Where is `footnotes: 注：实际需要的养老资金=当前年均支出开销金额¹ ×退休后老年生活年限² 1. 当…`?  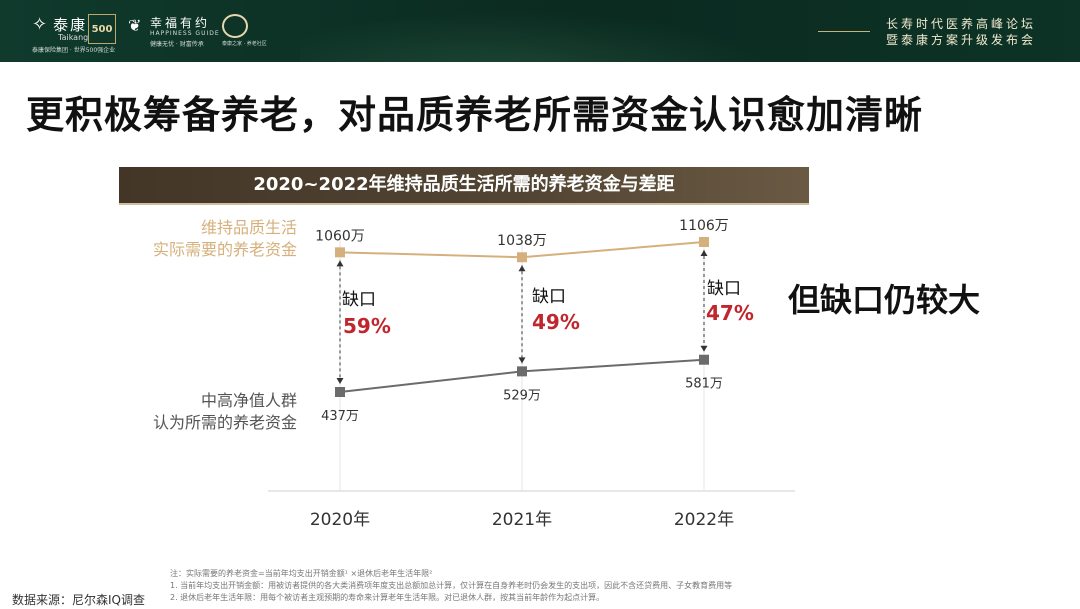 footnotes: 注：实际需要的养老资金=当前年均支出开销金额¹ ×退休后老年生活年限² 1. 当… is located at coordinates (451, 586).